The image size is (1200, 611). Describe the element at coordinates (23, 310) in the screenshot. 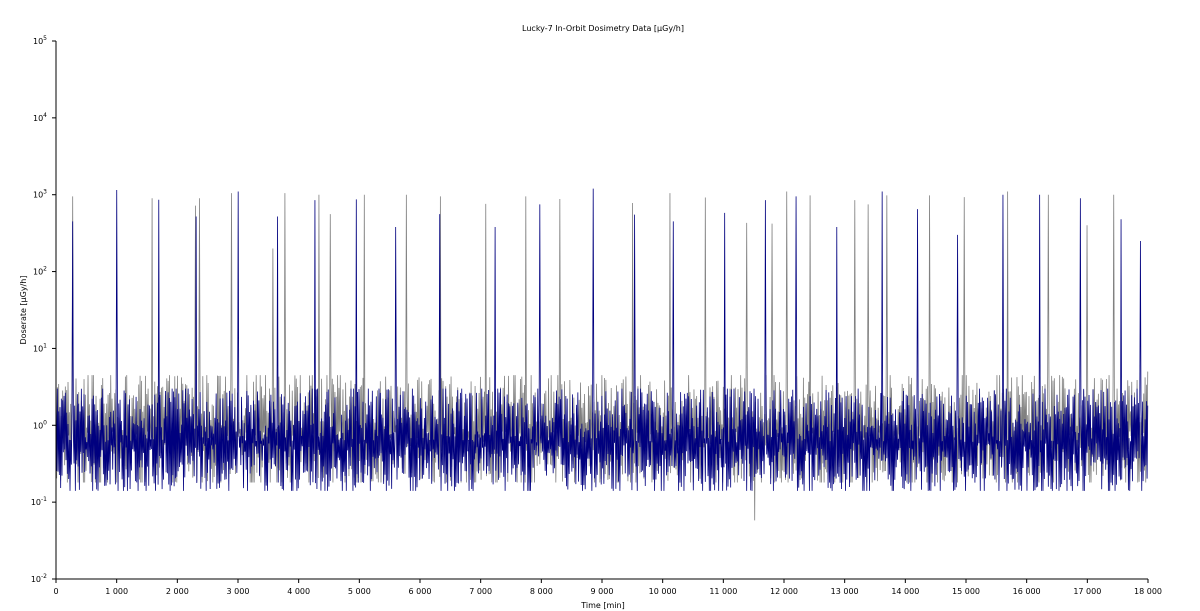

I see `y-axis-label: Doserate [µGy/h]` at that location.